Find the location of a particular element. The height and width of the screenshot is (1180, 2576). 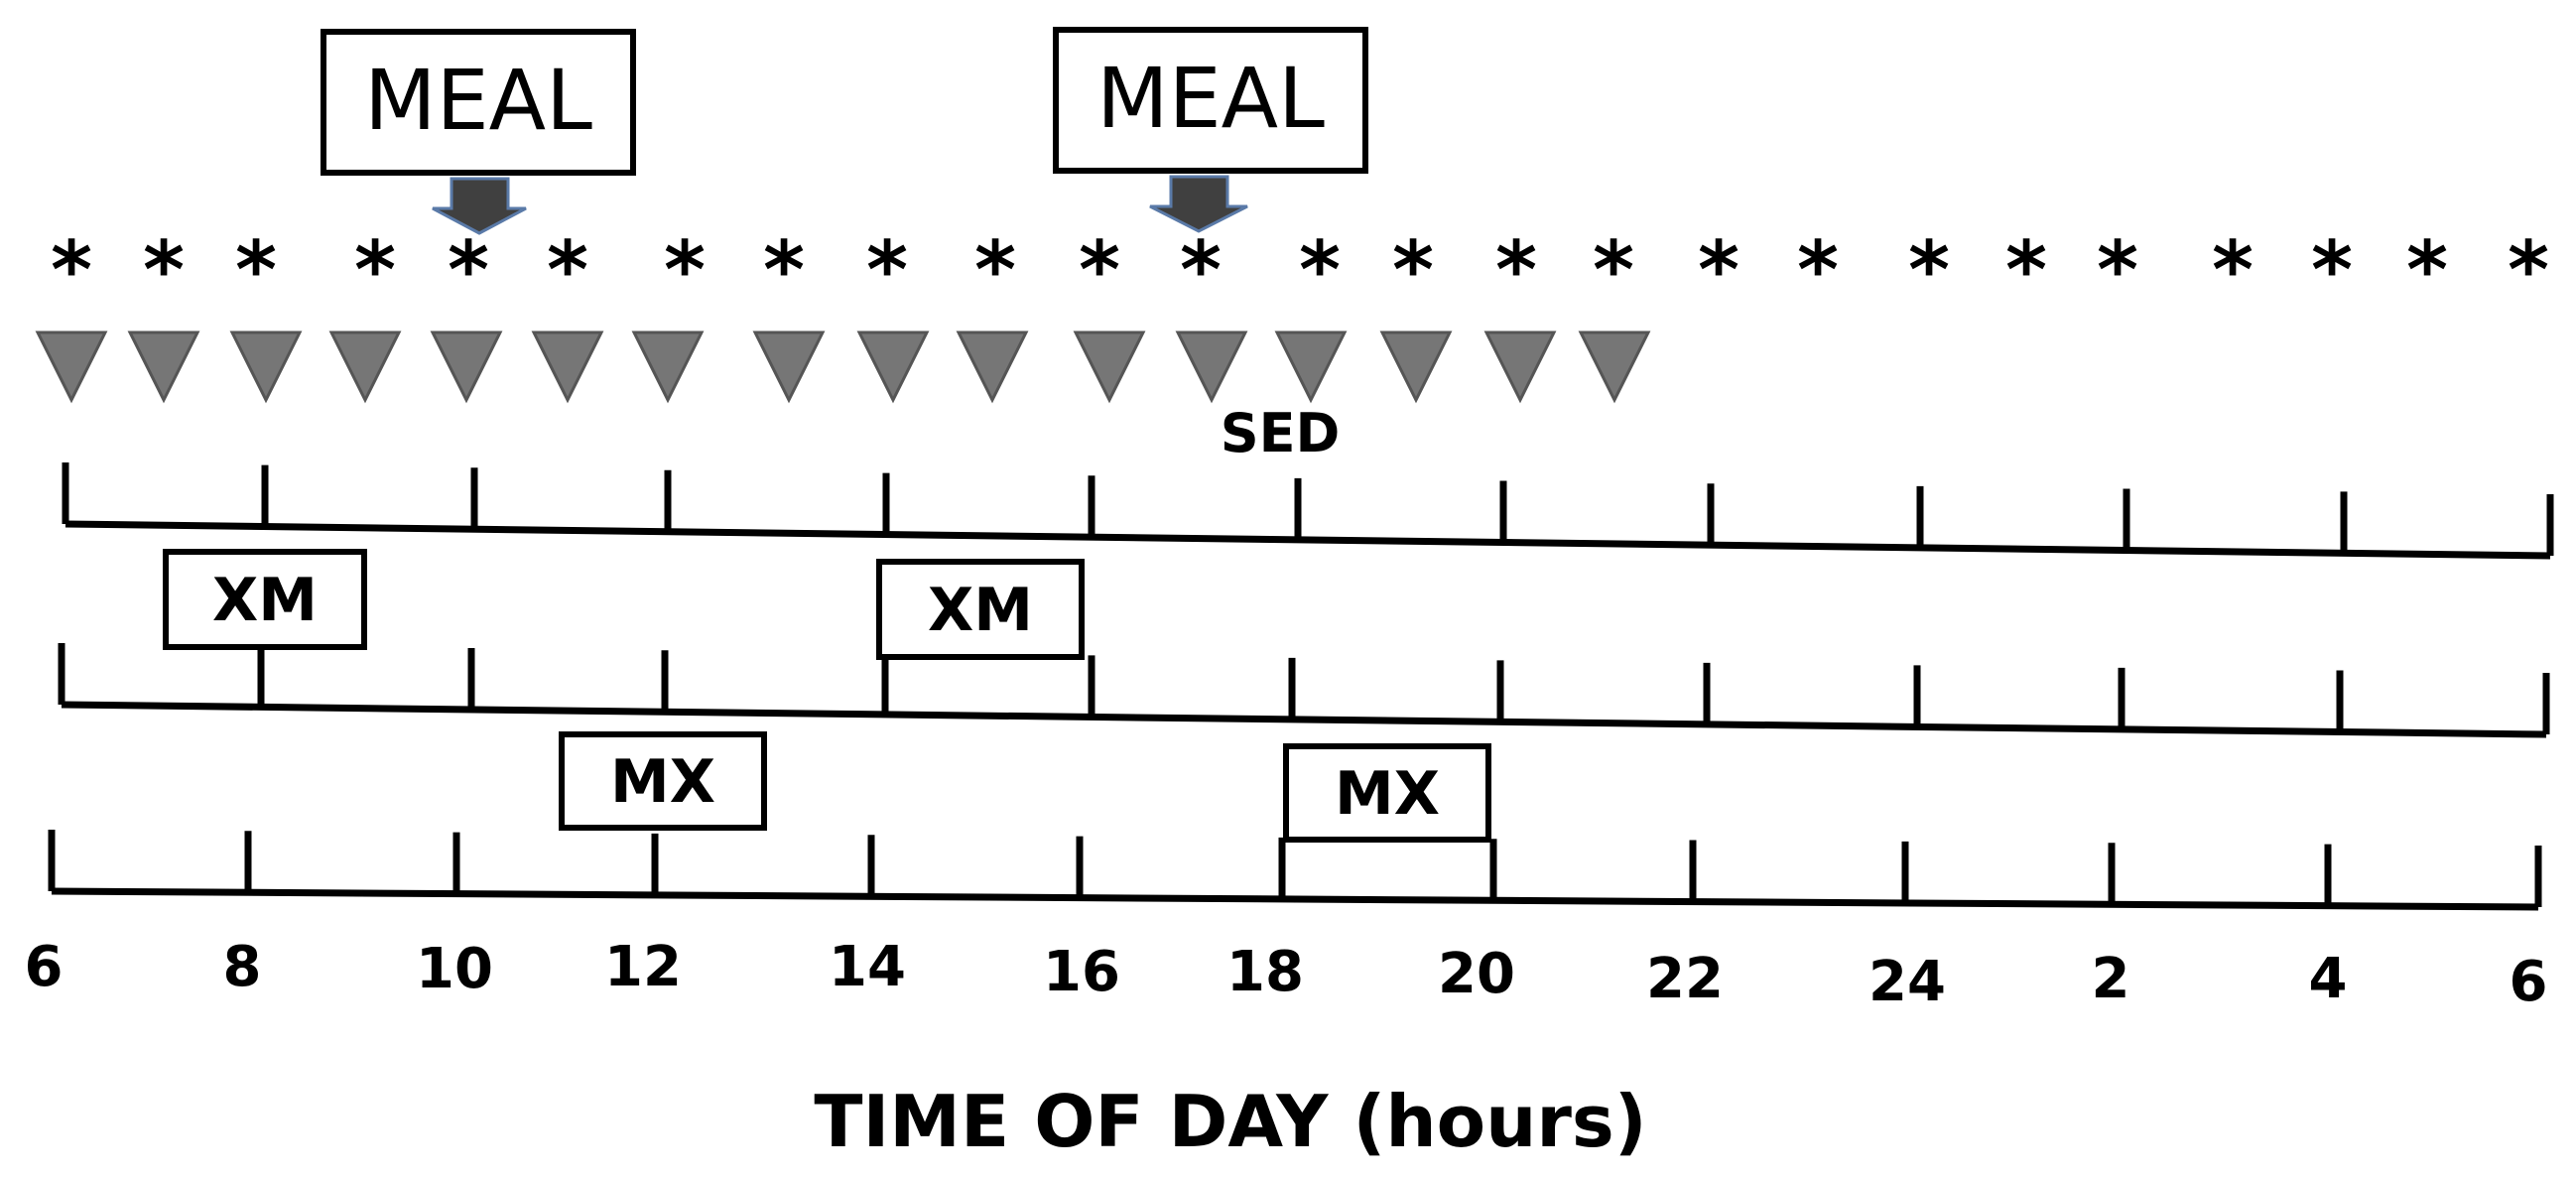

axis-title: TIME OF DAY (hours) is located at coordinates (1230, 1121).